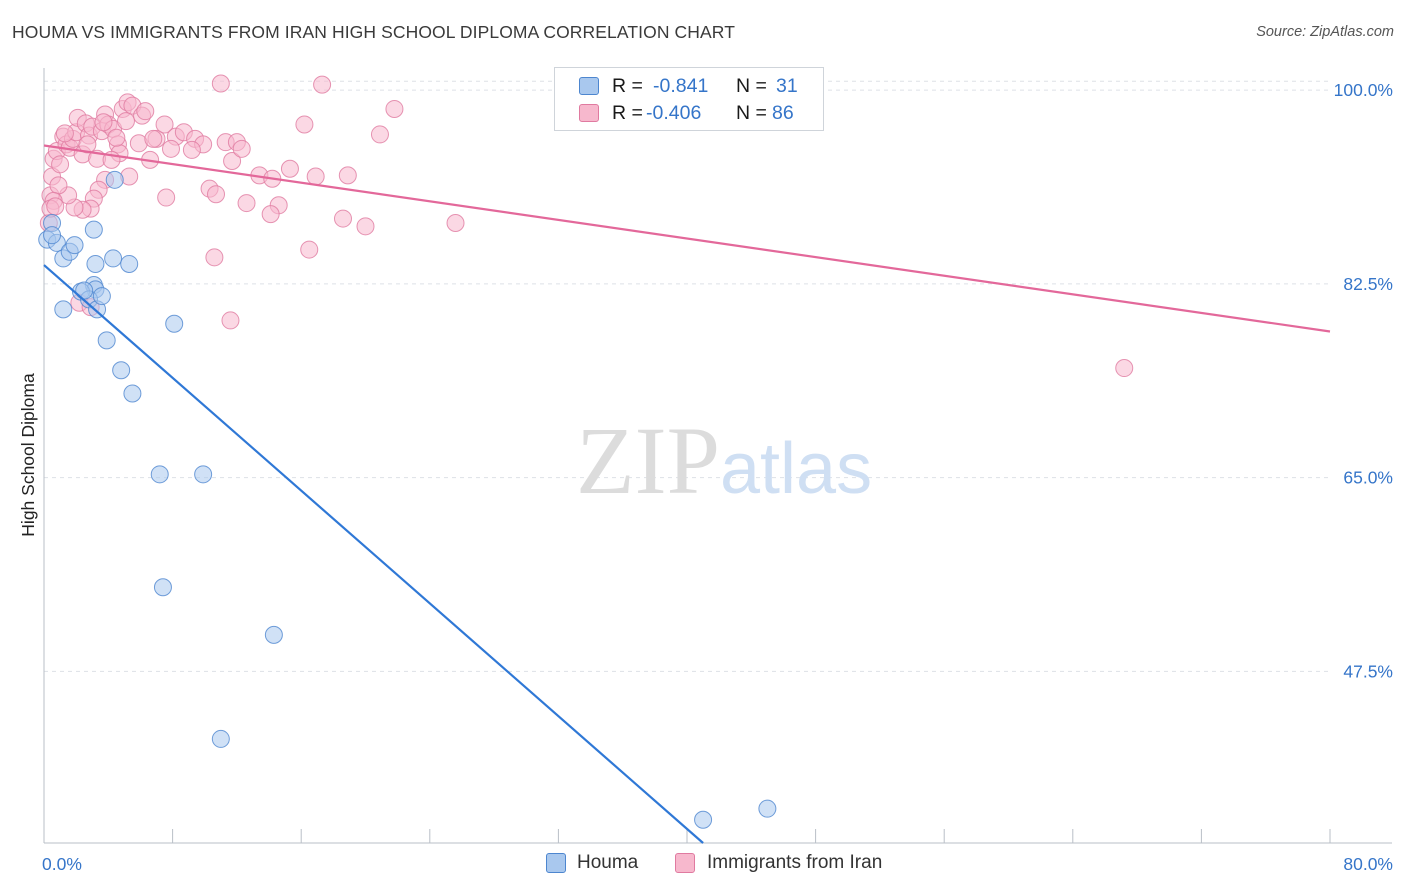 Image resolution: width=1406 pixels, height=892 pixels. What do you see at coordinates (674, 113) in the screenshot?
I see `legend-r-value: -0.406` at bounding box center [674, 113].